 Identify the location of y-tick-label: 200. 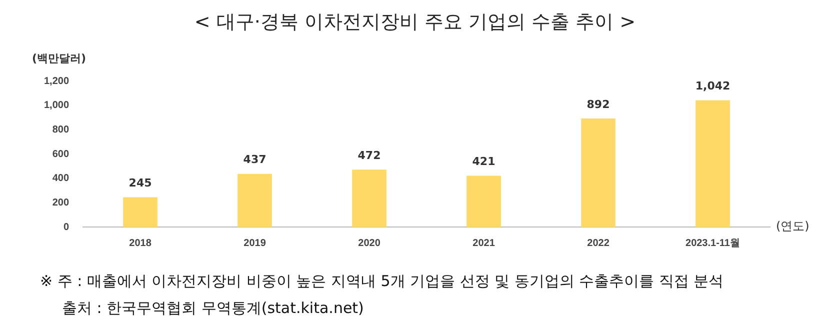
(61, 202).